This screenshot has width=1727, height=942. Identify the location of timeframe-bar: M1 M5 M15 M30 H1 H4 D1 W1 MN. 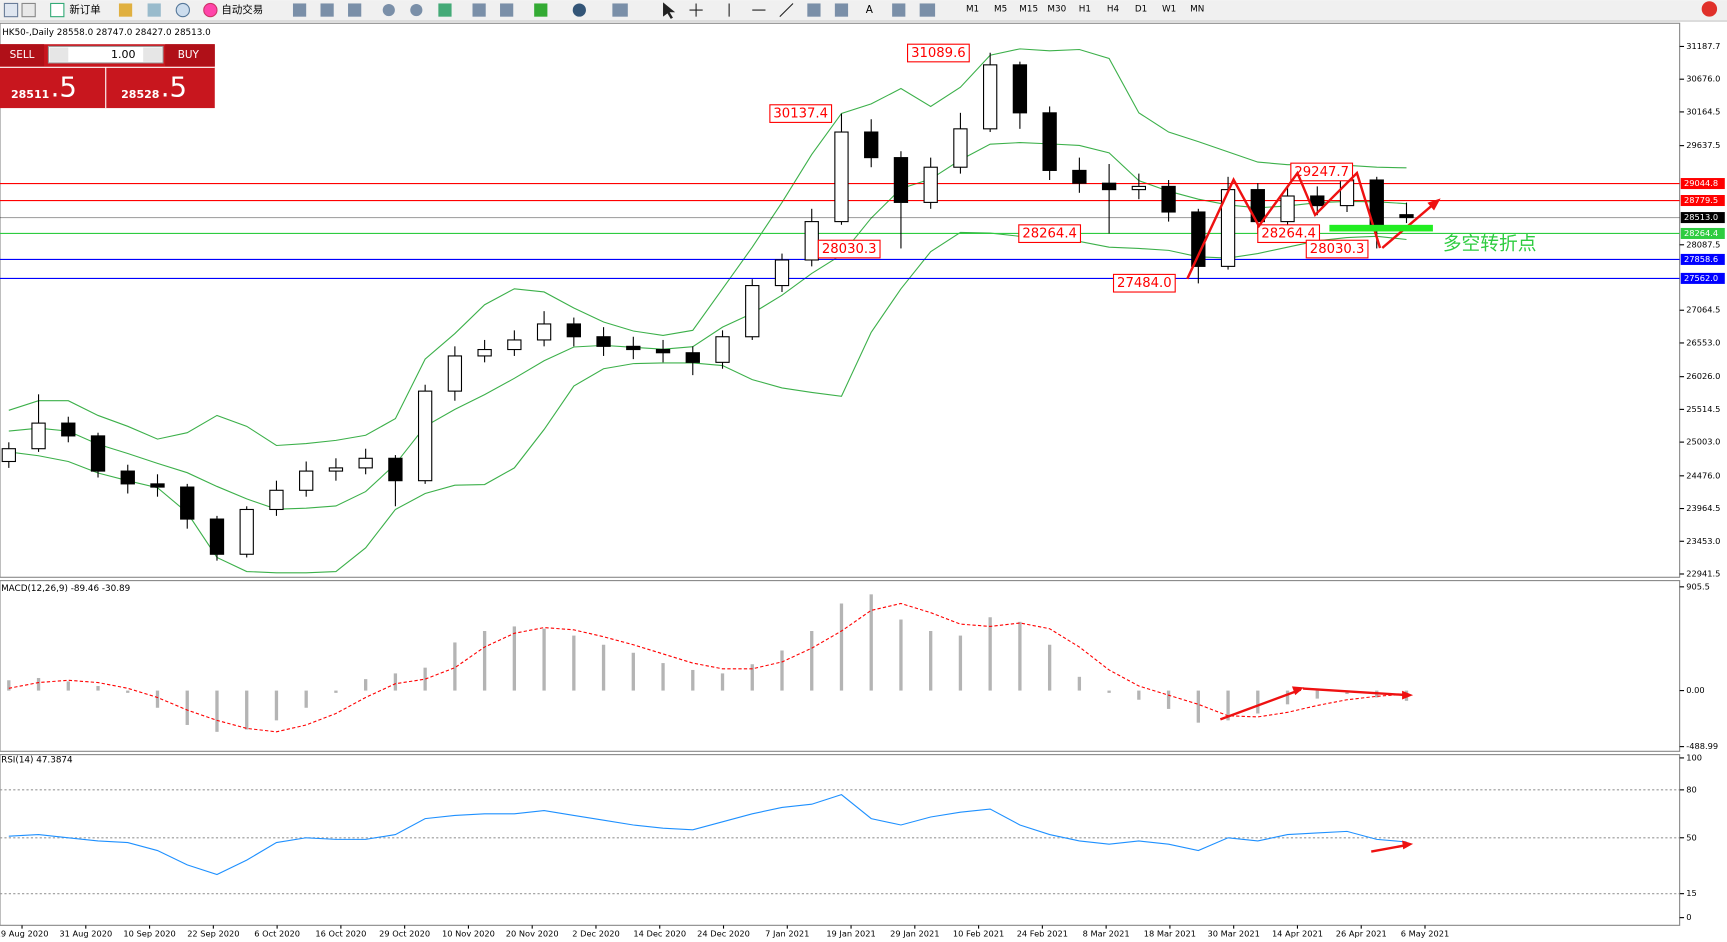
(1085, 9).